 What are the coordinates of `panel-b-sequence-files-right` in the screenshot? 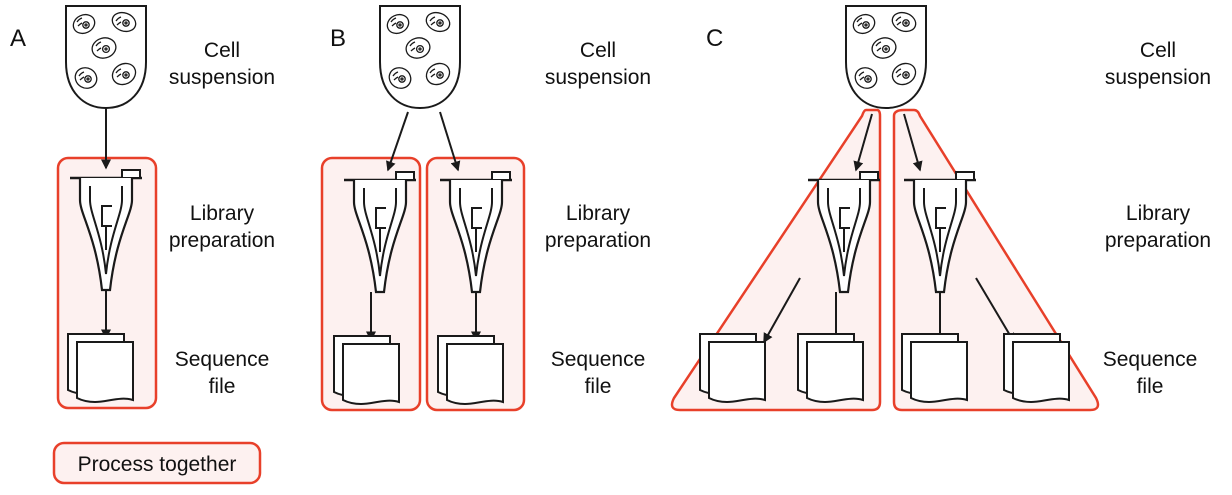 It's located at (470, 370).